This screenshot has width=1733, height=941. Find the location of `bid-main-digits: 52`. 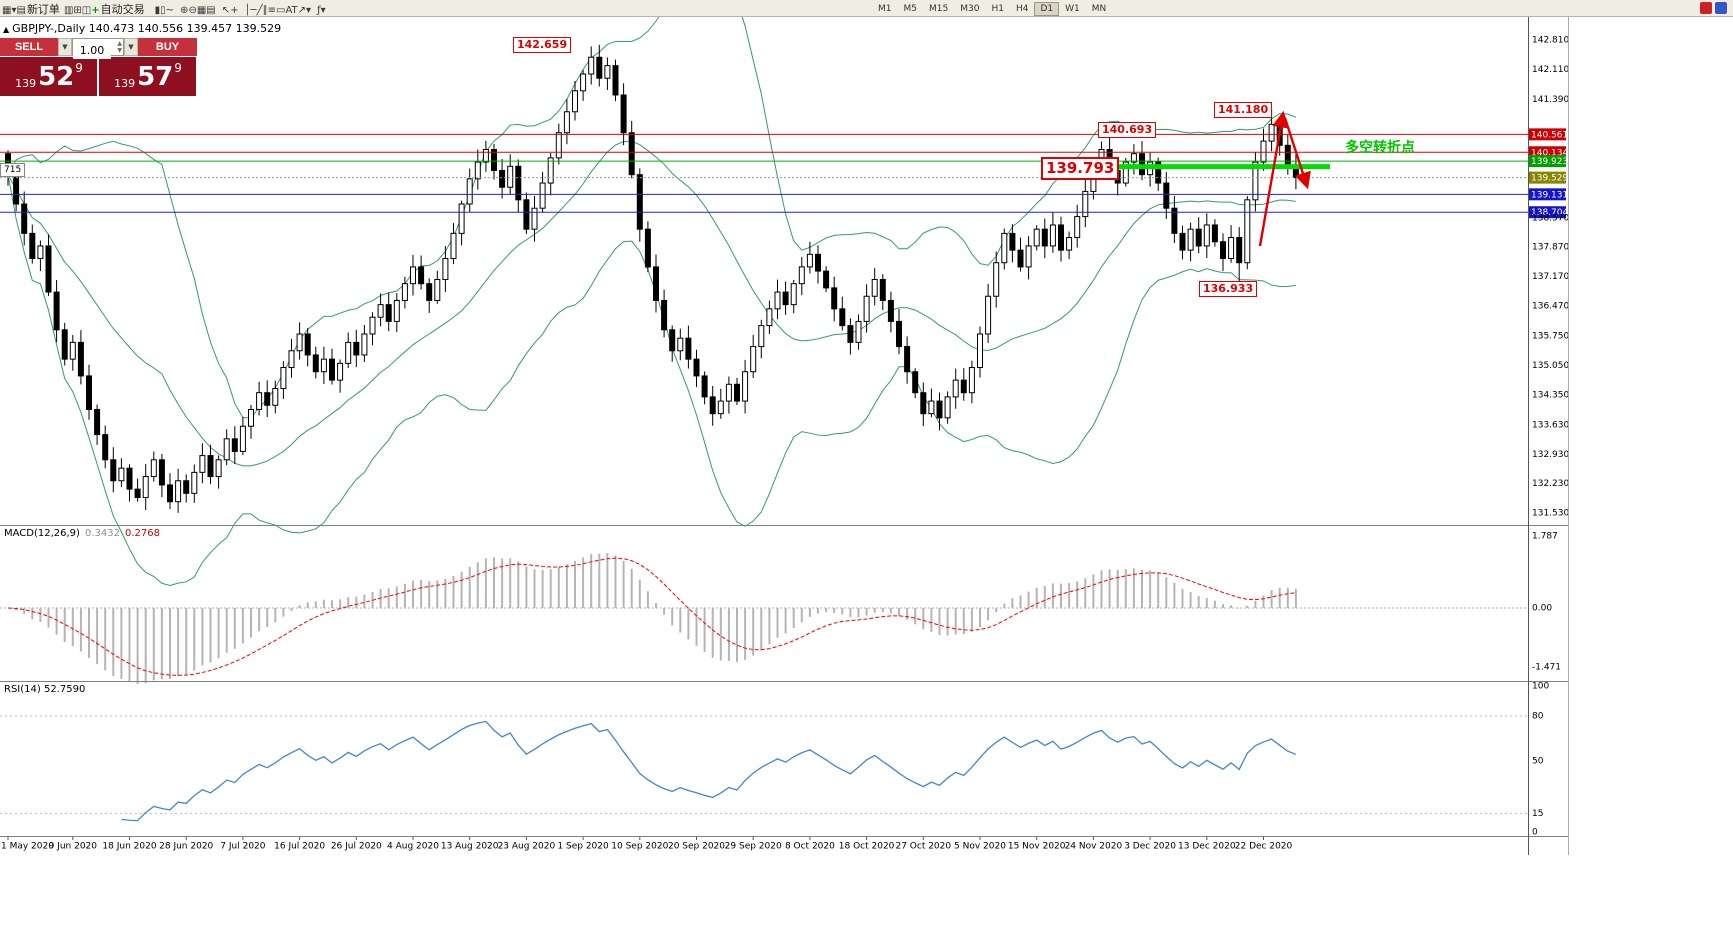

bid-main-digits: 52 is located at coordinates (56, 76).